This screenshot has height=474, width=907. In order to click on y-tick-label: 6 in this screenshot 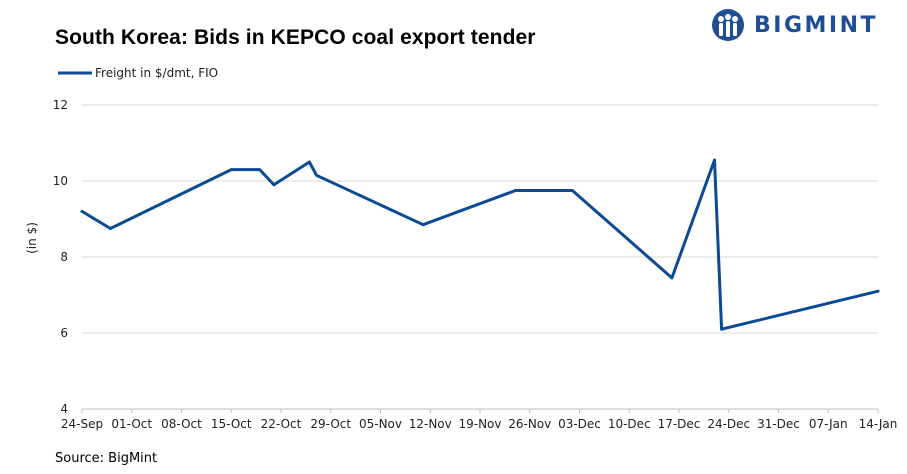, I will do `click(64, 333)`.